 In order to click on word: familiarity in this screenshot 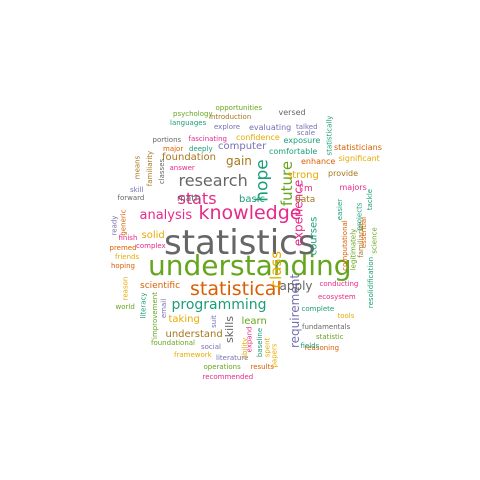, I will do `click(149, 168)`.